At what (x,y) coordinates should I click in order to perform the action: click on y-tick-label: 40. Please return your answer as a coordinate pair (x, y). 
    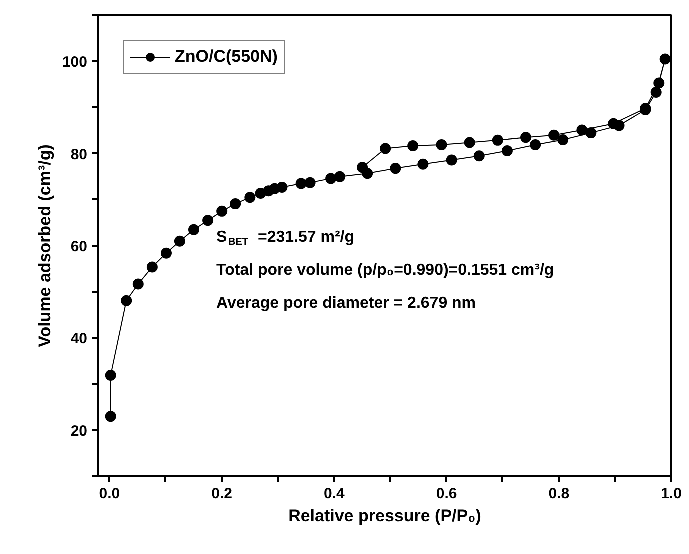
    Looking at the image, I should click on (79, 339).